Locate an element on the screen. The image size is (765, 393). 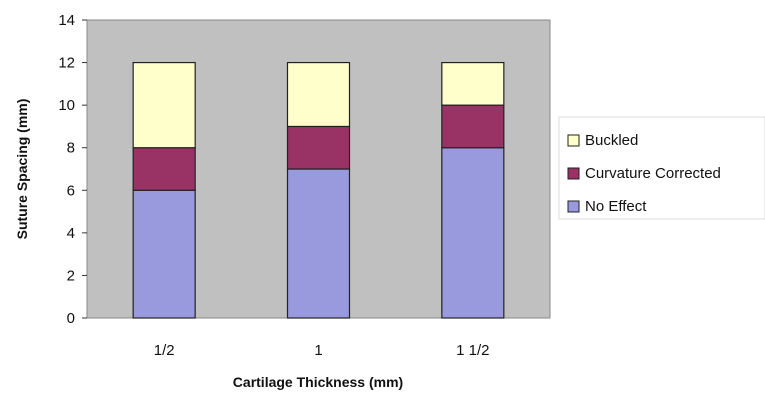
x-tick-label: 1/2 is located at coordinates (164, 350).